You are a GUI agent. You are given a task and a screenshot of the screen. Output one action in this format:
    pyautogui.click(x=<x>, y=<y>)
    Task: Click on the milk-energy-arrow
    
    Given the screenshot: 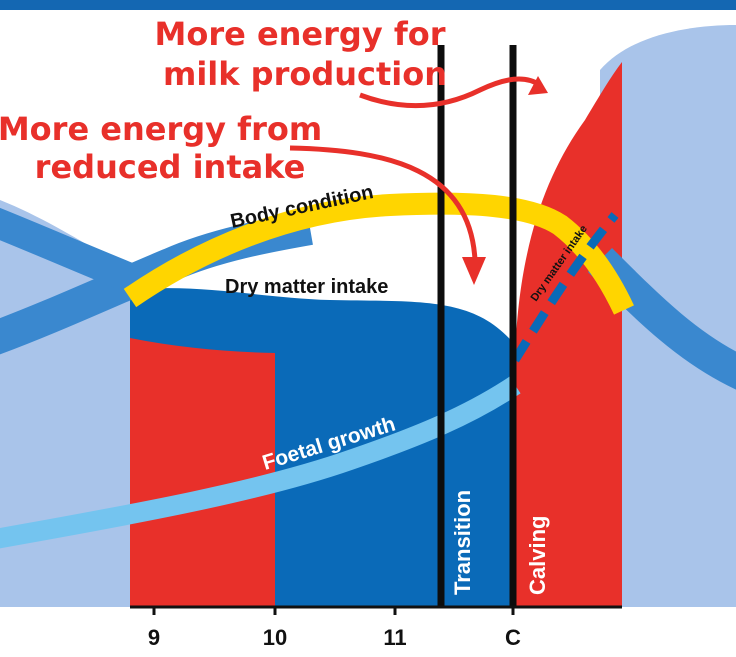 What is the action you would take?
    pyautogui.click(x=450, y=92)
    